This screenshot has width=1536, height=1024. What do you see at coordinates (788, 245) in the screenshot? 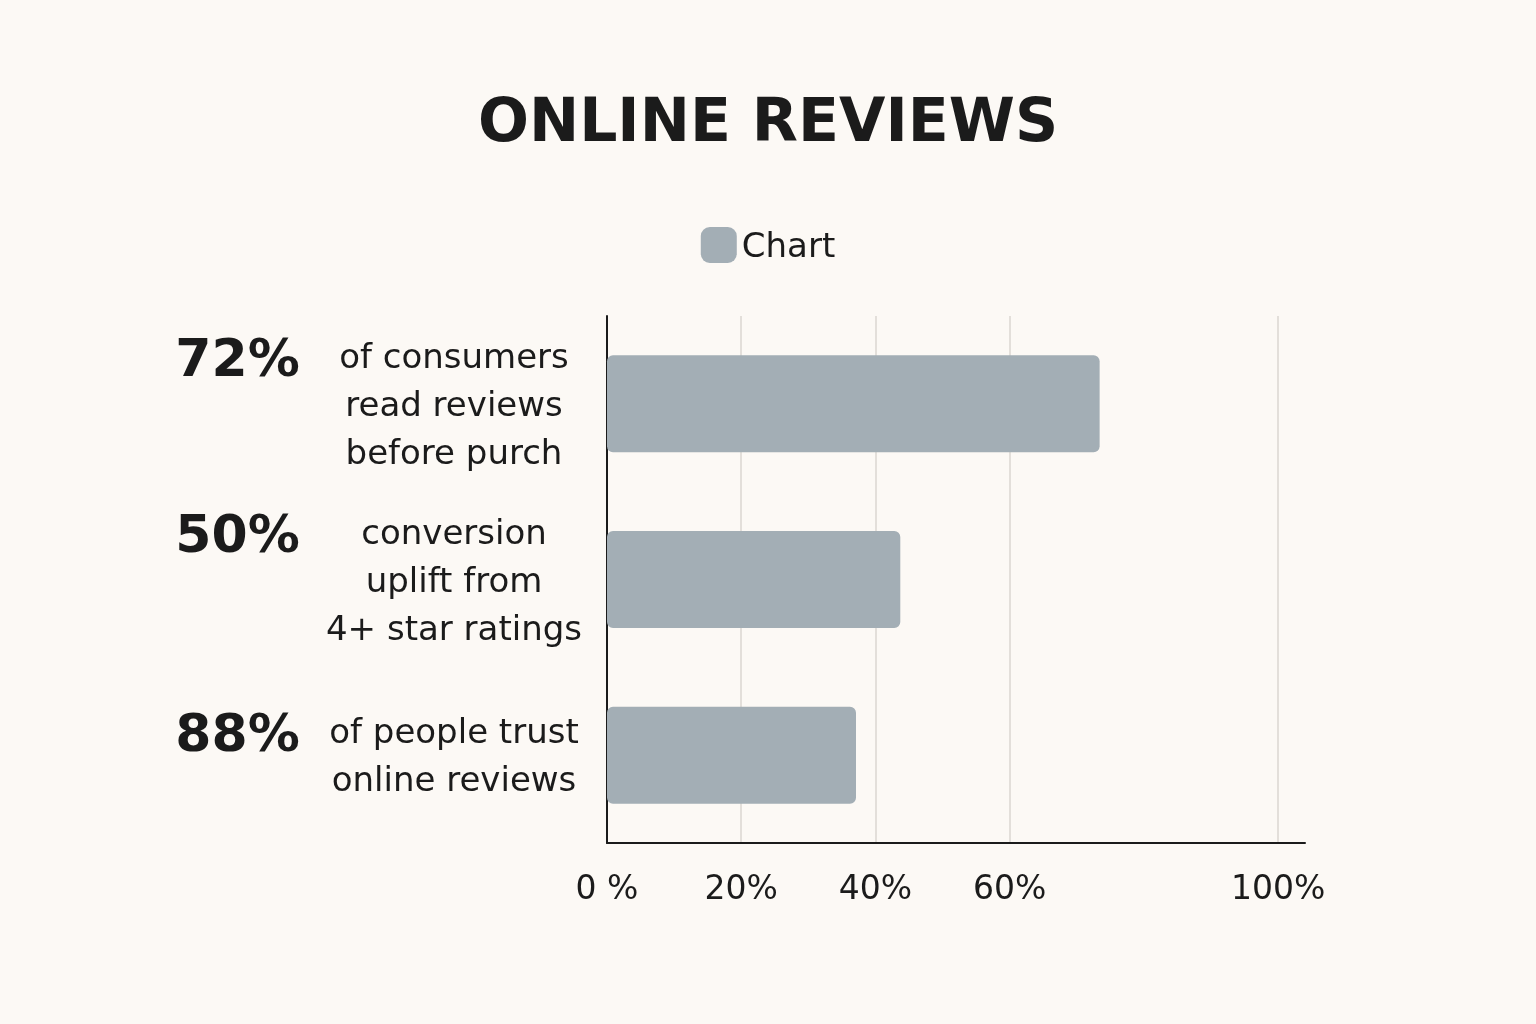
I see `legend-label: Chart` at bounding box center [788, 245].